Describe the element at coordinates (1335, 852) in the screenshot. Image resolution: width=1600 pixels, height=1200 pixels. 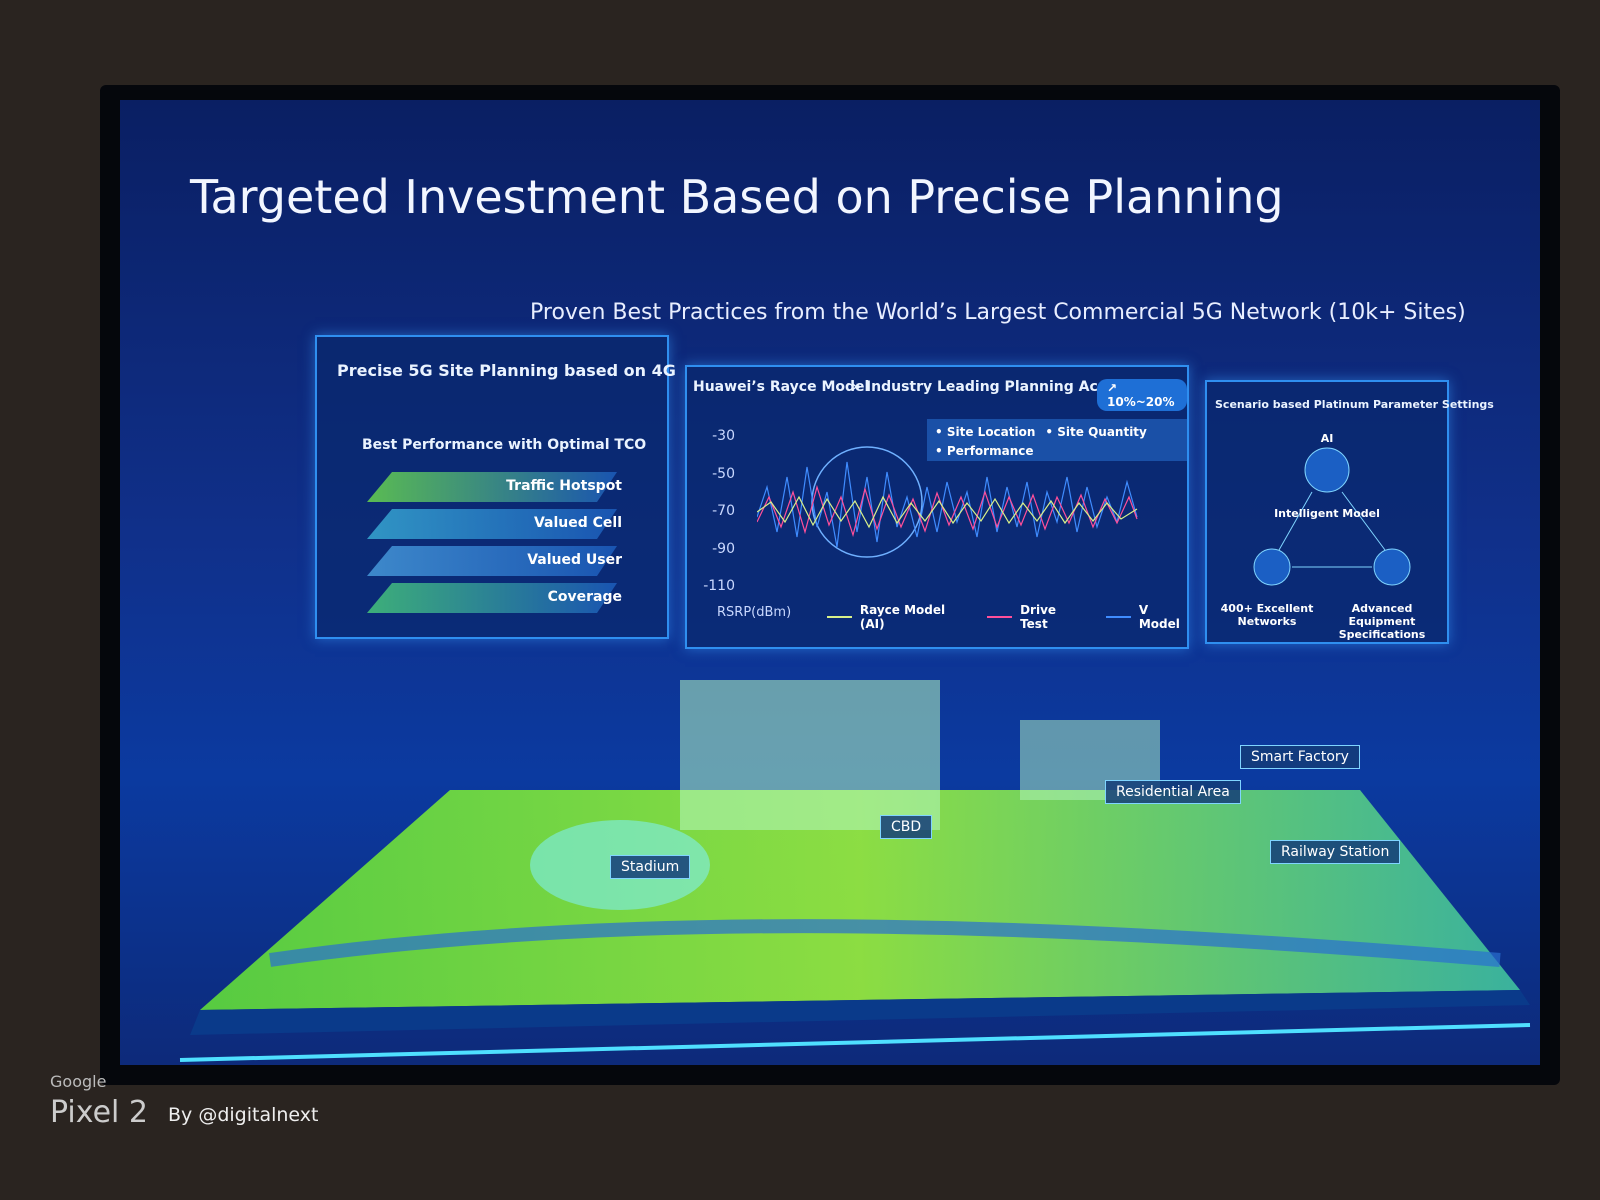
I see `map-label: Railway Station` at that location.